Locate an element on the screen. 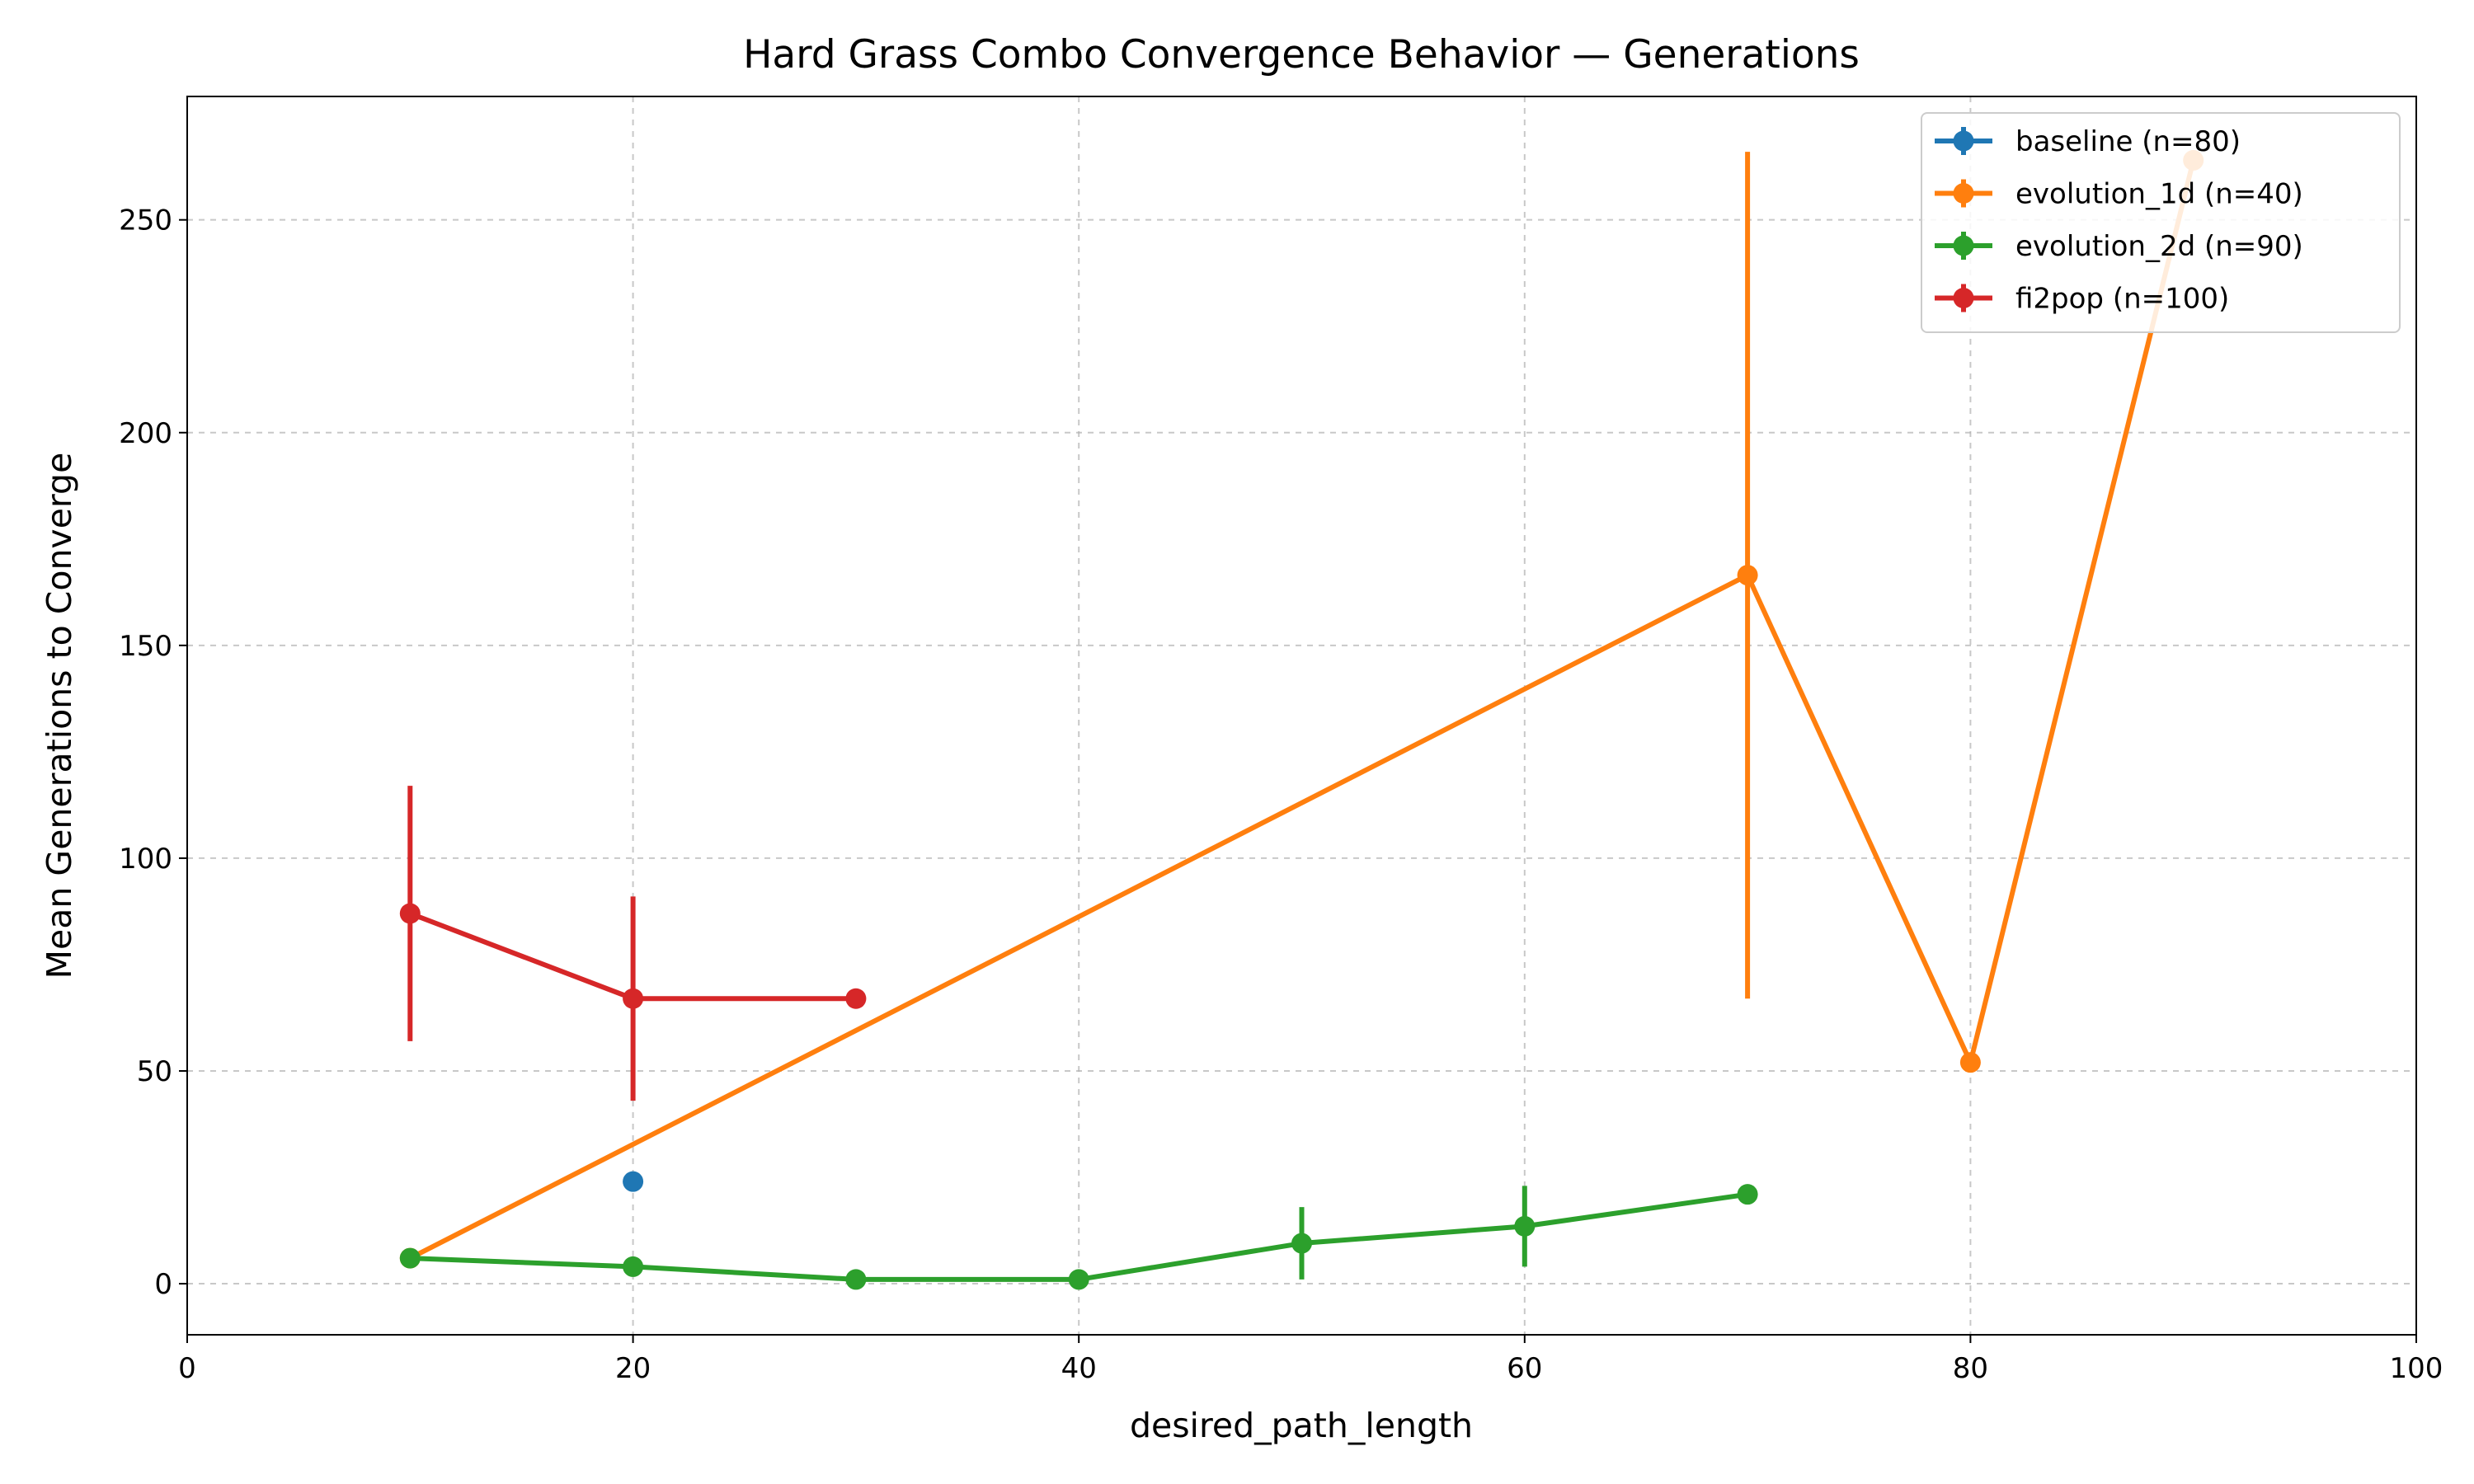  x-tick-label: 100 is located at coordinates (2416, 1368).